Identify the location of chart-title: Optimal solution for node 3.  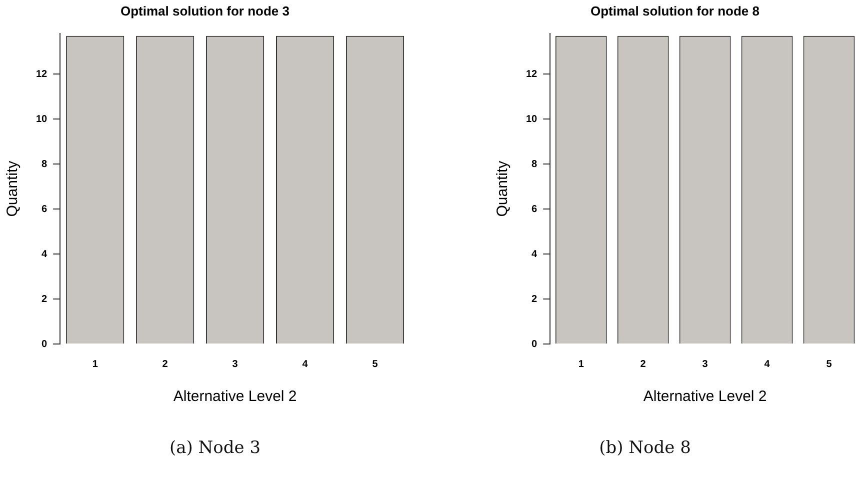
(205, 10).